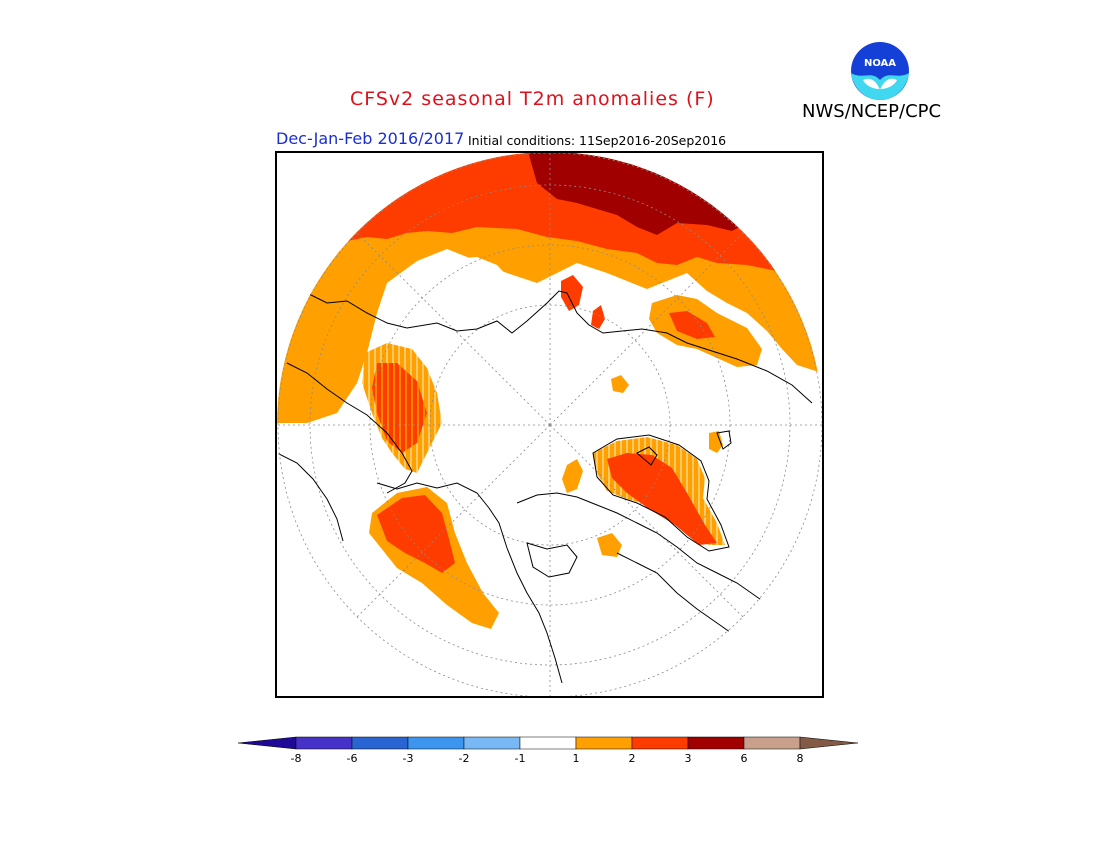 Image resolution: width=1100 pixels, height=850 pixels. Describe the element at coordinates (880, 63) in the screenshot. I see `logo-text: NOAA` at that location.